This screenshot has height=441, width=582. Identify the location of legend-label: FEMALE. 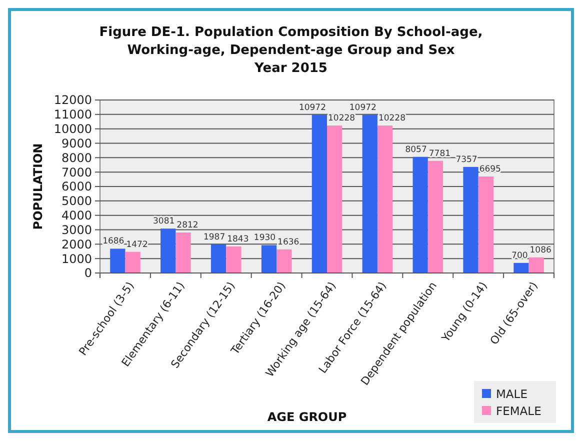
(519, 411).